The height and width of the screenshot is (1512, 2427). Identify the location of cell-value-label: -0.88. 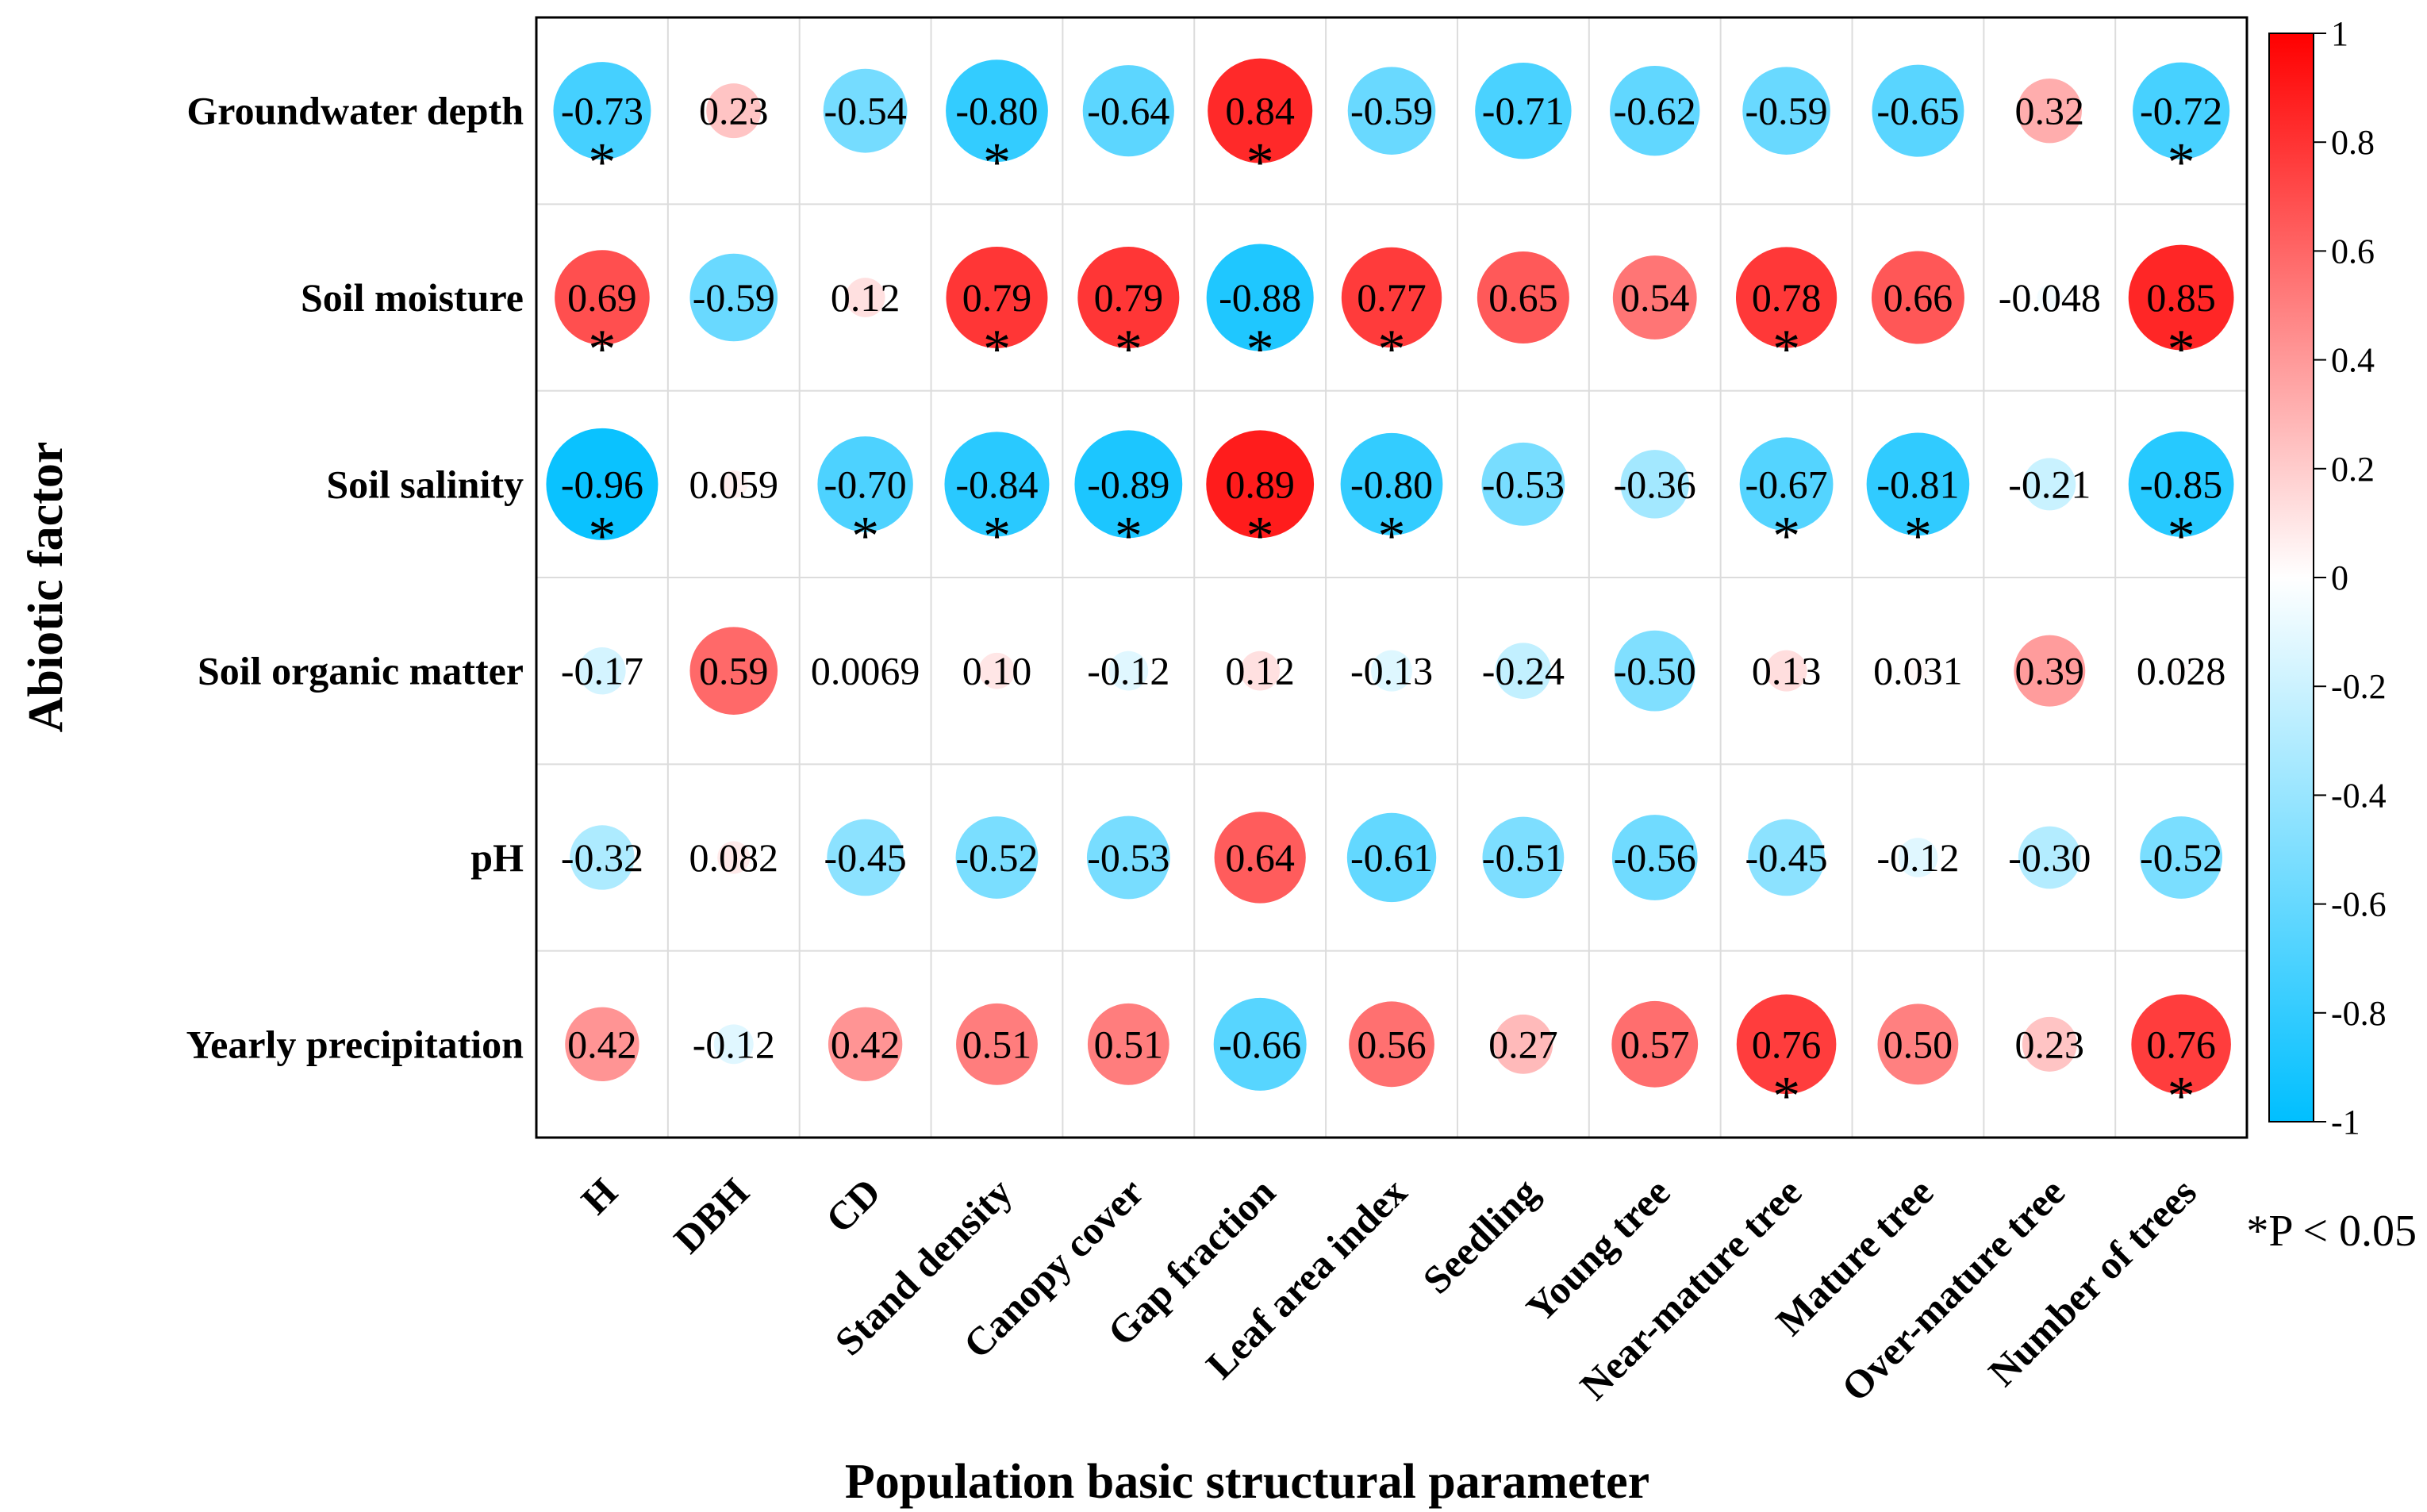
(1260, 298).